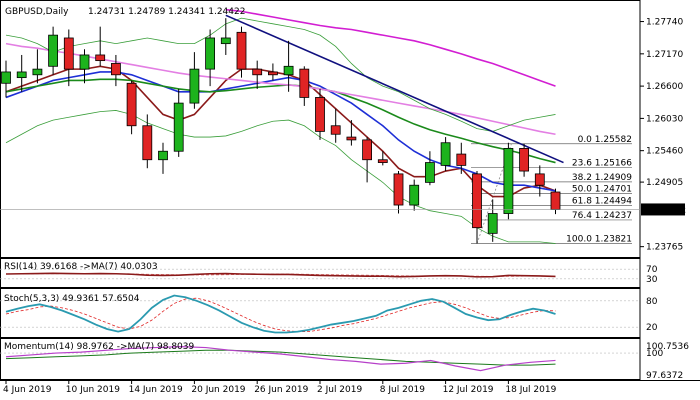 This screenshot has width=700, height=400. I want to click on current-price-box, so click(663, 209).